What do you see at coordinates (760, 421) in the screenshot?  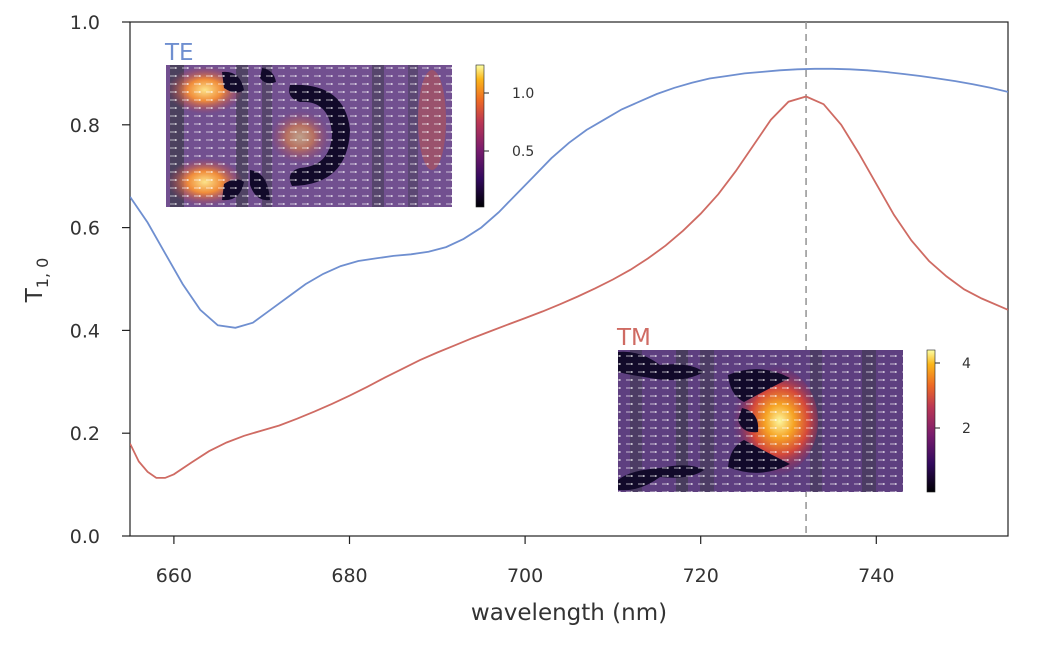 I see `tm-field-map` at bounding box center [760, 421].